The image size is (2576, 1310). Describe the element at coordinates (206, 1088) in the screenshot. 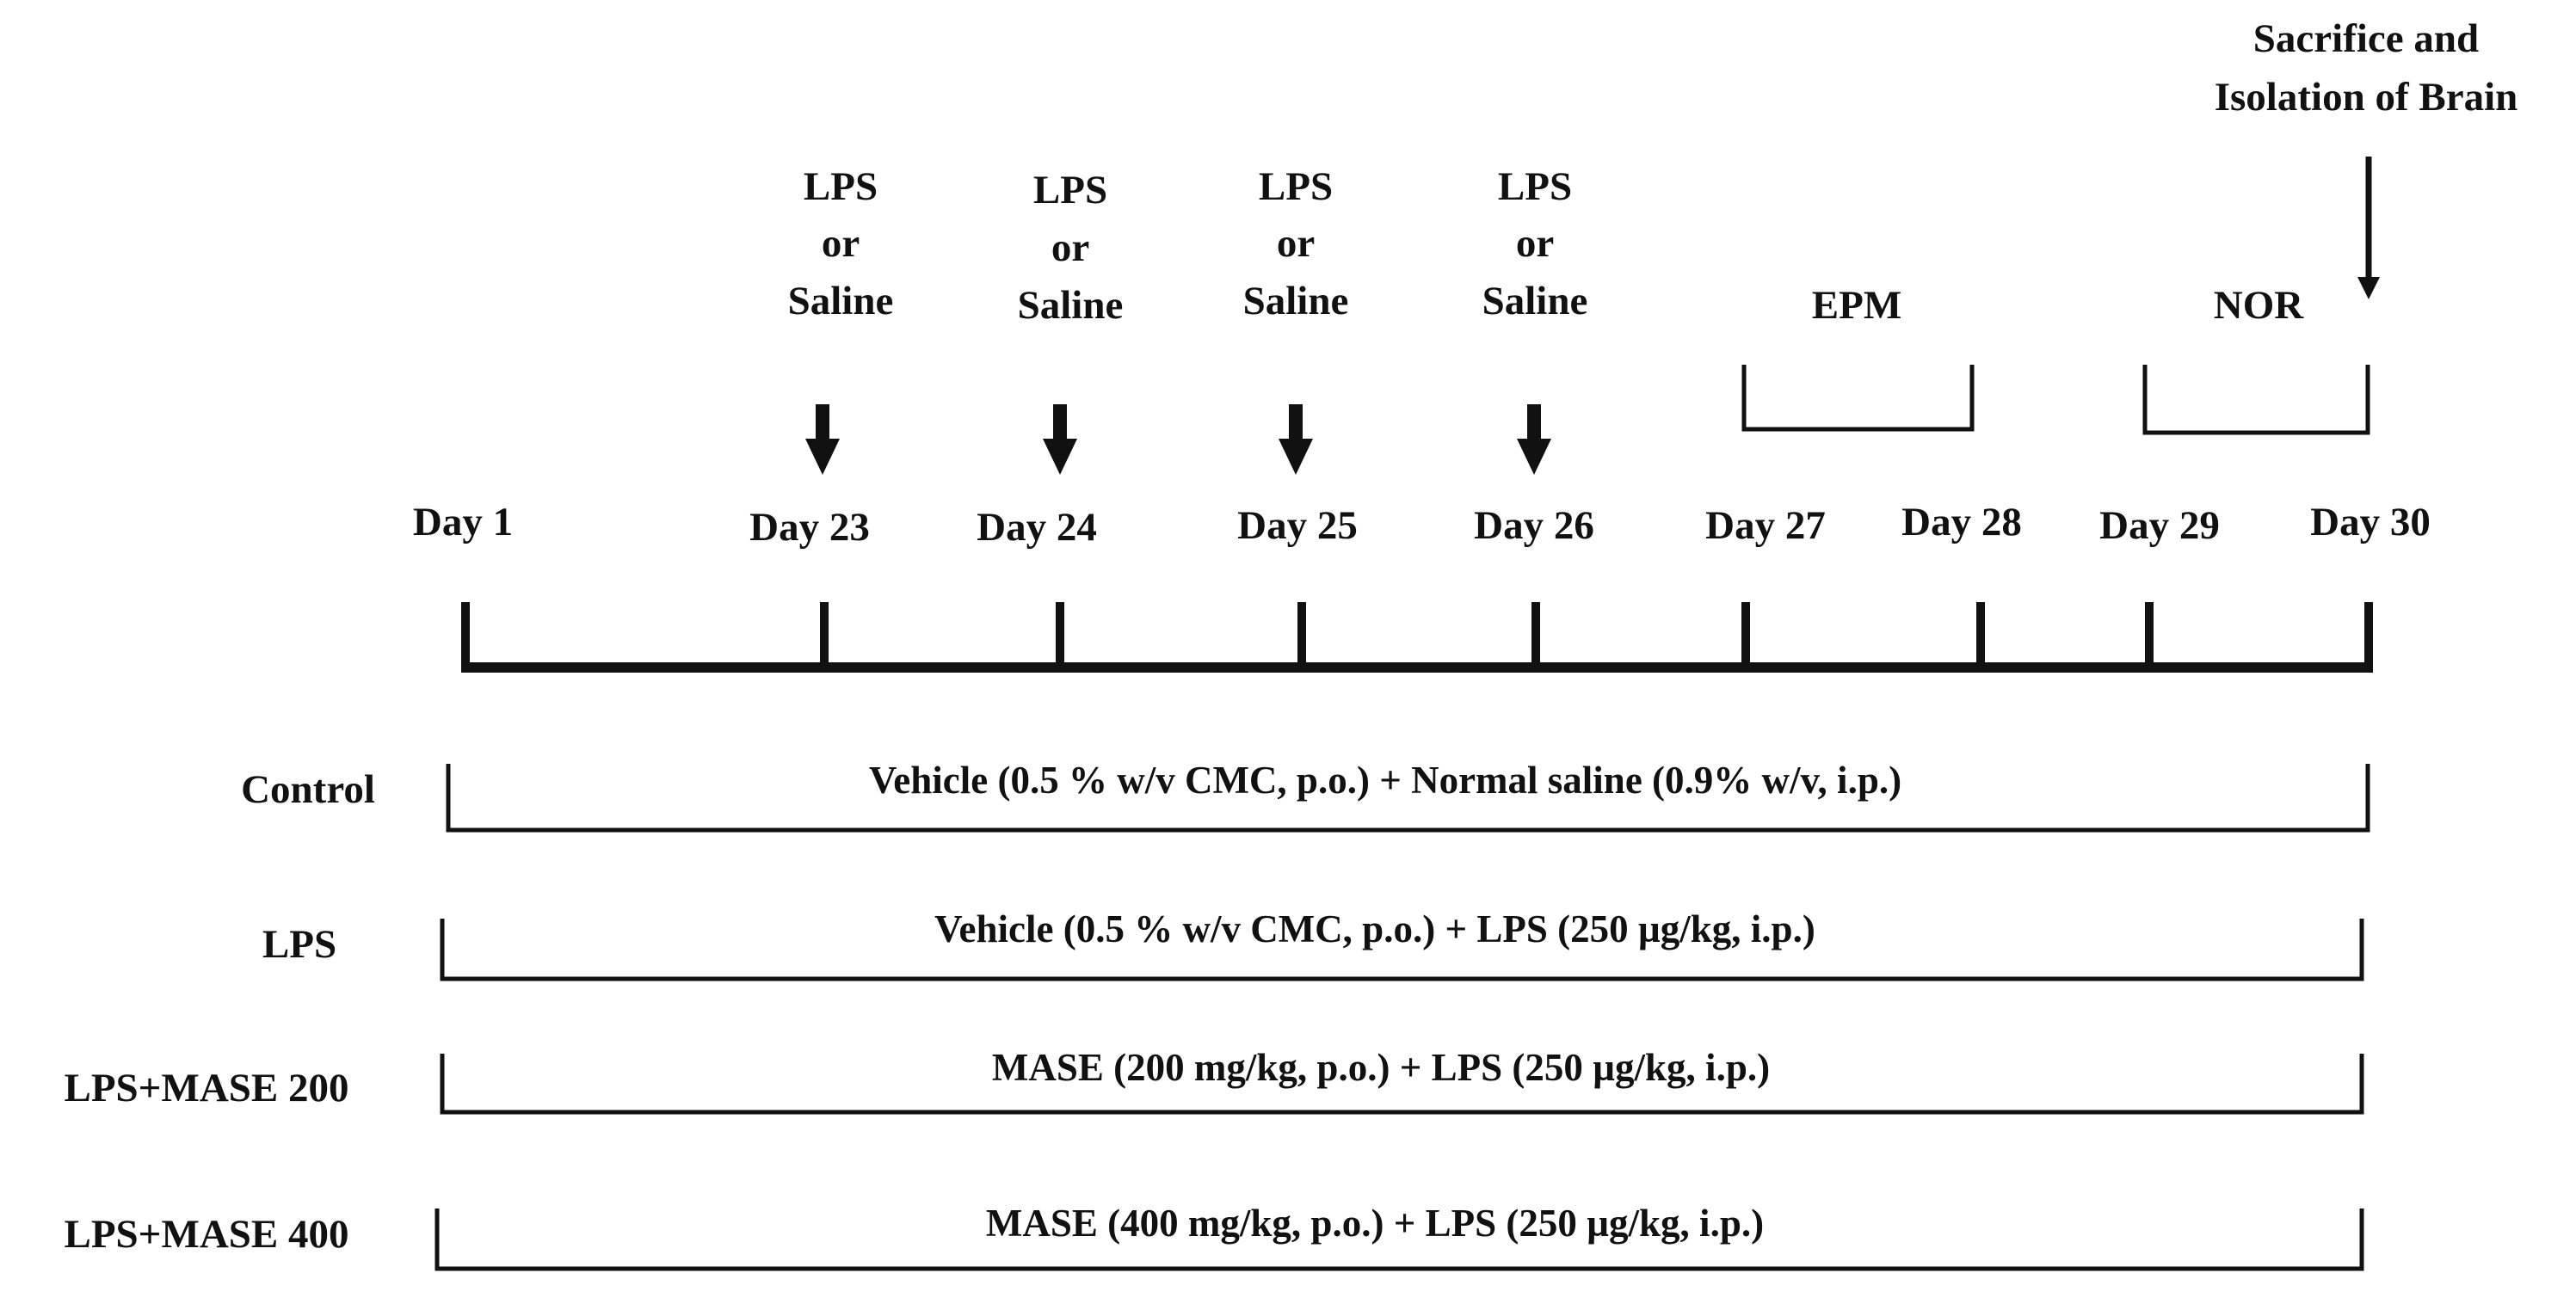

I see `group-name: LPS+MASE 200` at that location.